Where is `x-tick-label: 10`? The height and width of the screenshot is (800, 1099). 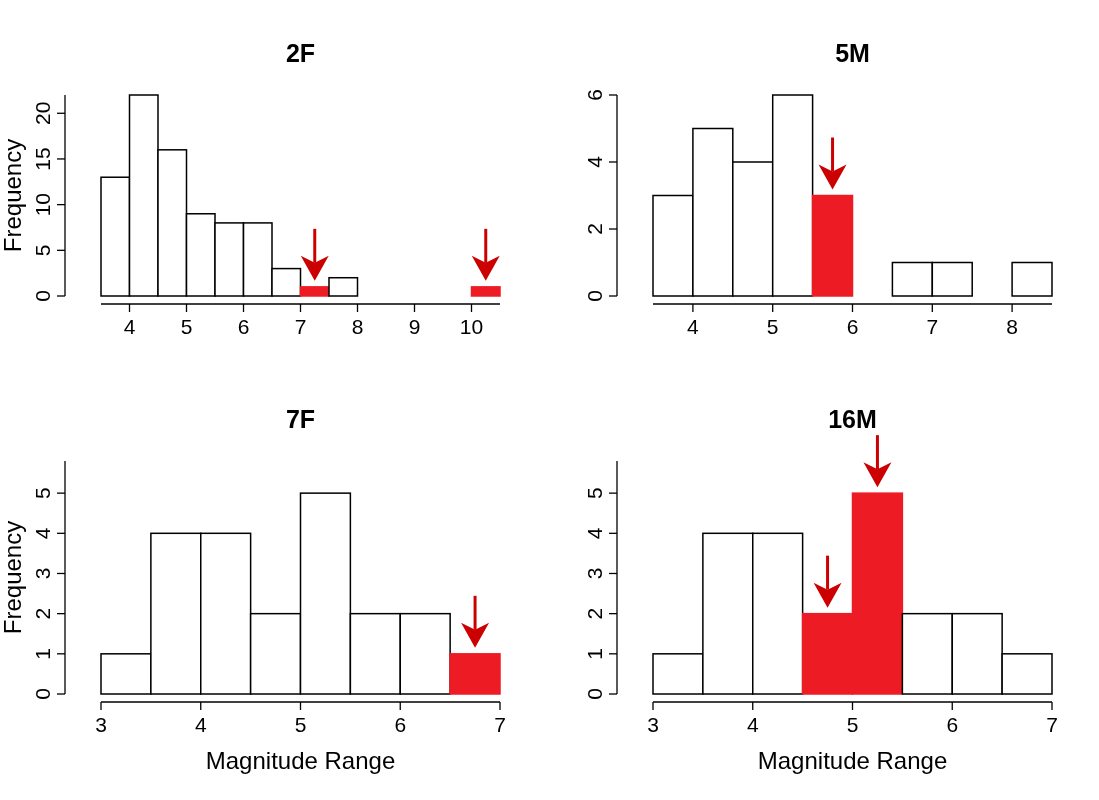
x-tick-label: 10 is located at coordinates (471, 326).